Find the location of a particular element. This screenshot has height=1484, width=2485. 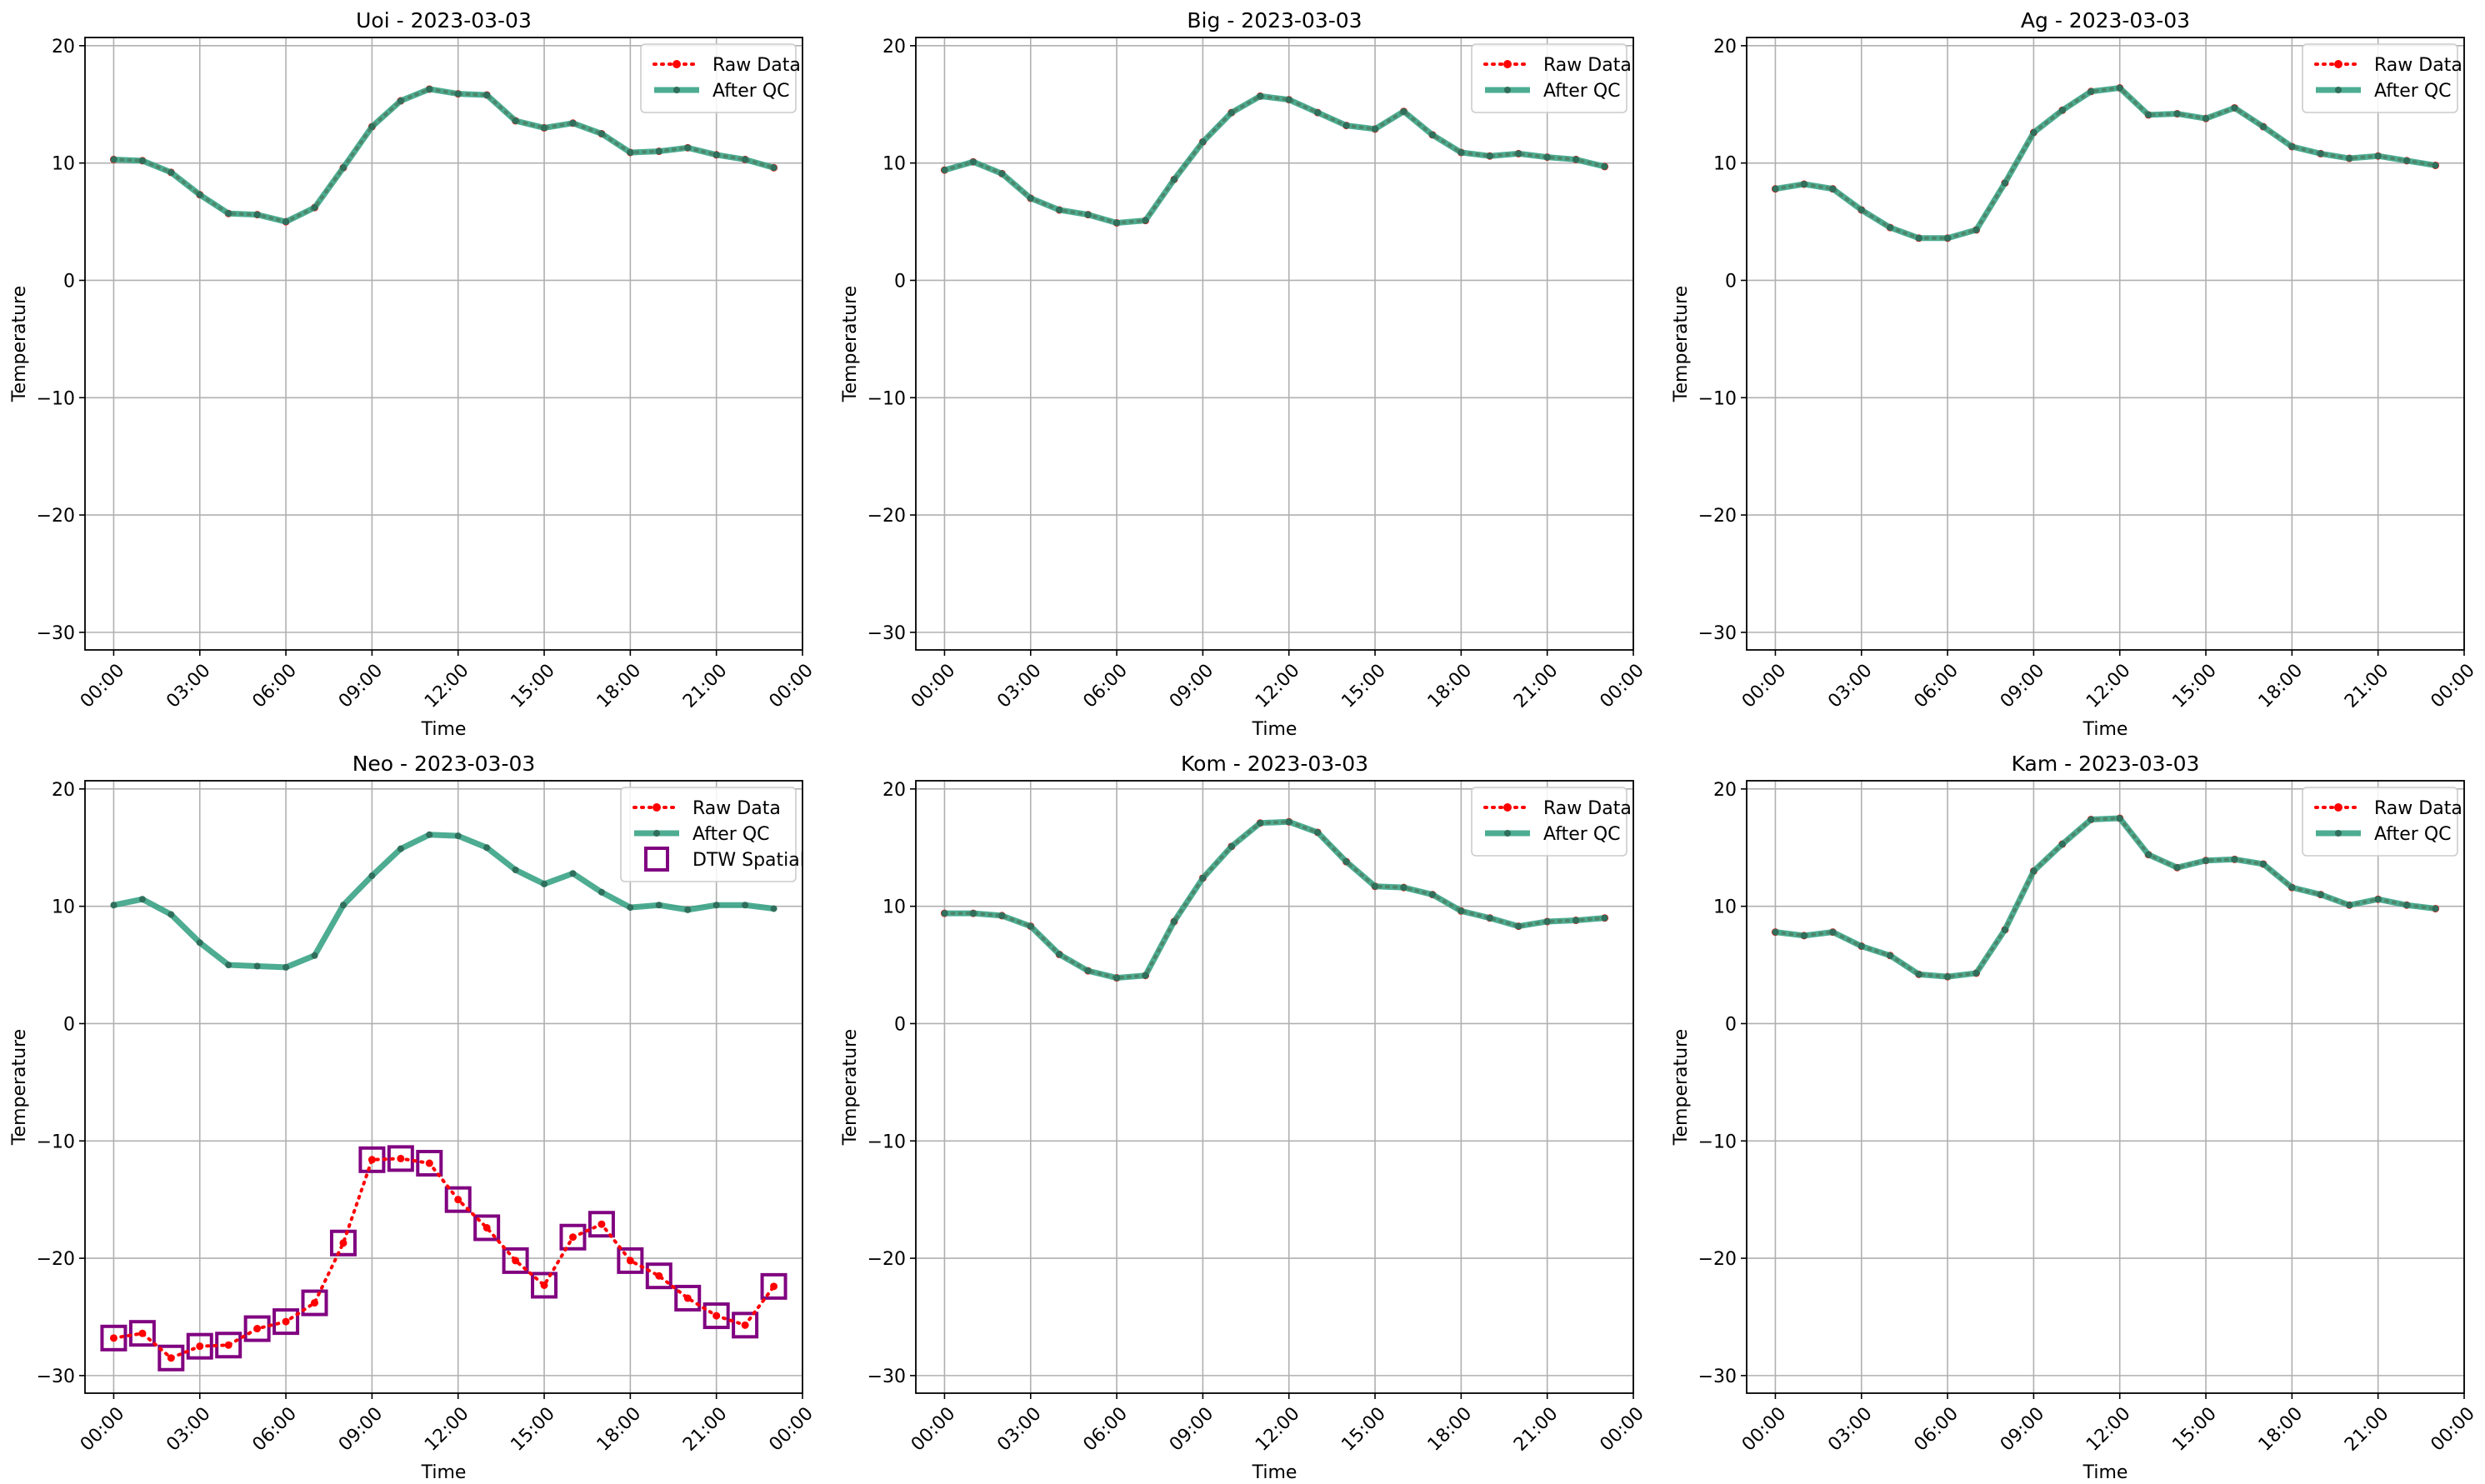

after-qc-line is located at coordinates (2105, 163).